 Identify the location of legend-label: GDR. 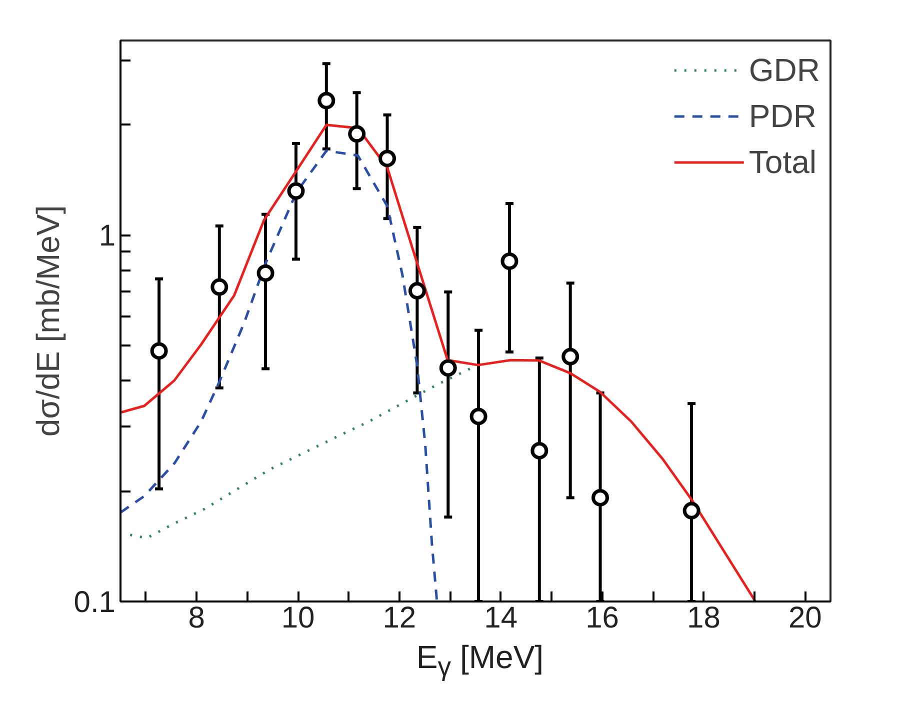
(784, 70).